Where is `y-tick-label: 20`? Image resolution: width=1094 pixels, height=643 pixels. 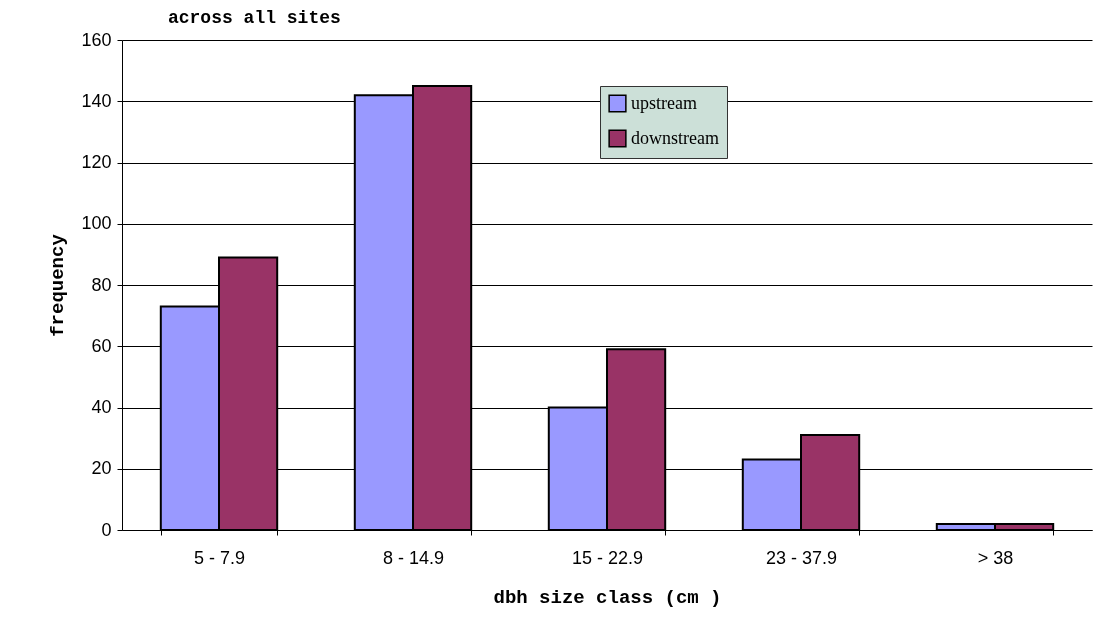 y-tick-label: 20 is located at coordinates (101, 468).